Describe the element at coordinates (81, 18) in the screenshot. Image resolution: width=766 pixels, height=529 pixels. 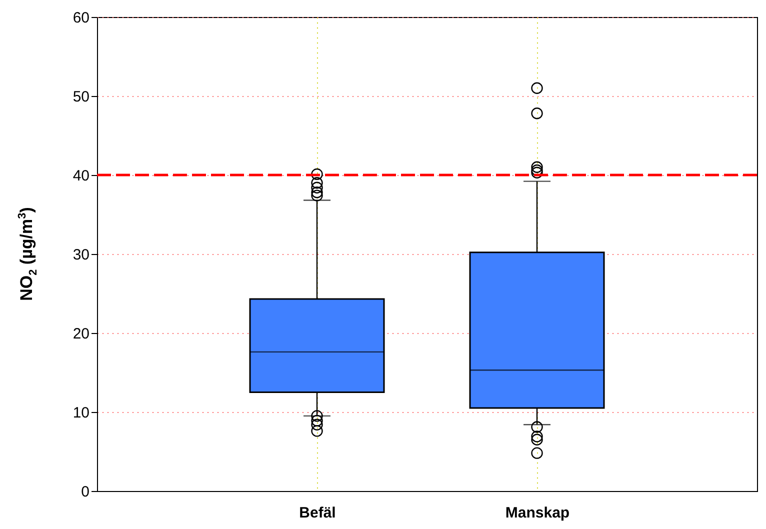
I see `y-tick-label: 60` at that location.